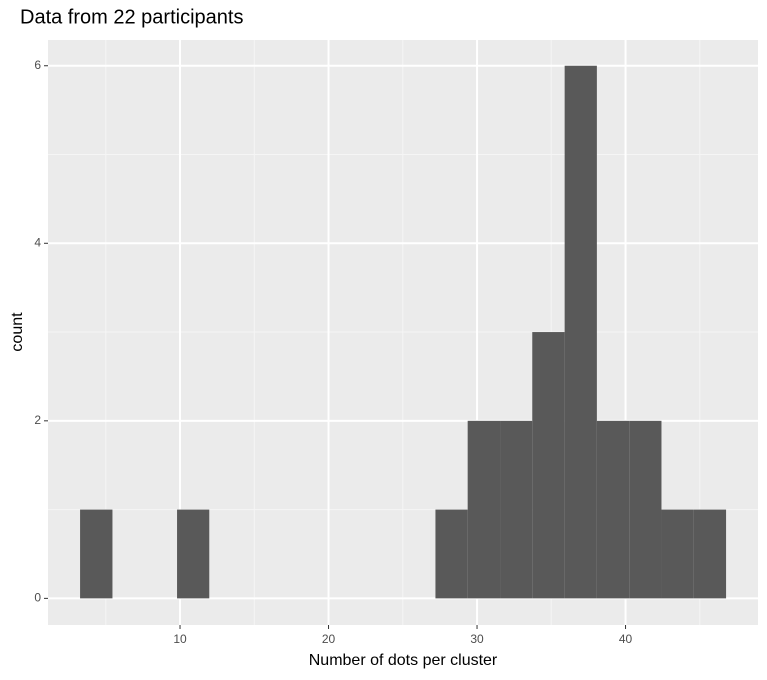 The image size is (767, 680). I want to click on y-tick-label: 0, so click(37, 598).